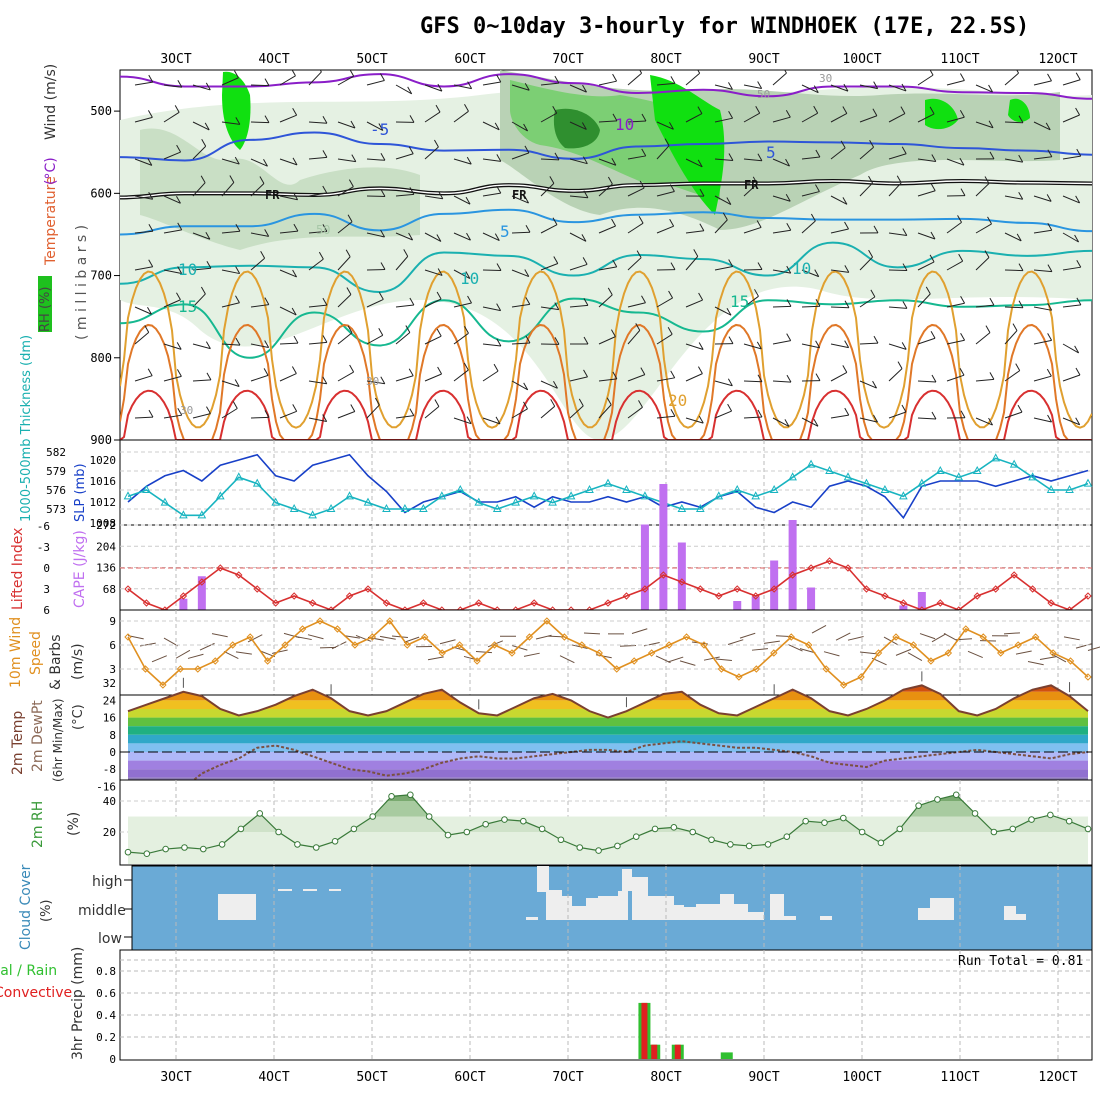 This screenshot has height=1100, width=1100. Describe the element at coordinates (201, 593) in the screenshot. I see `cape-bar` at that location.